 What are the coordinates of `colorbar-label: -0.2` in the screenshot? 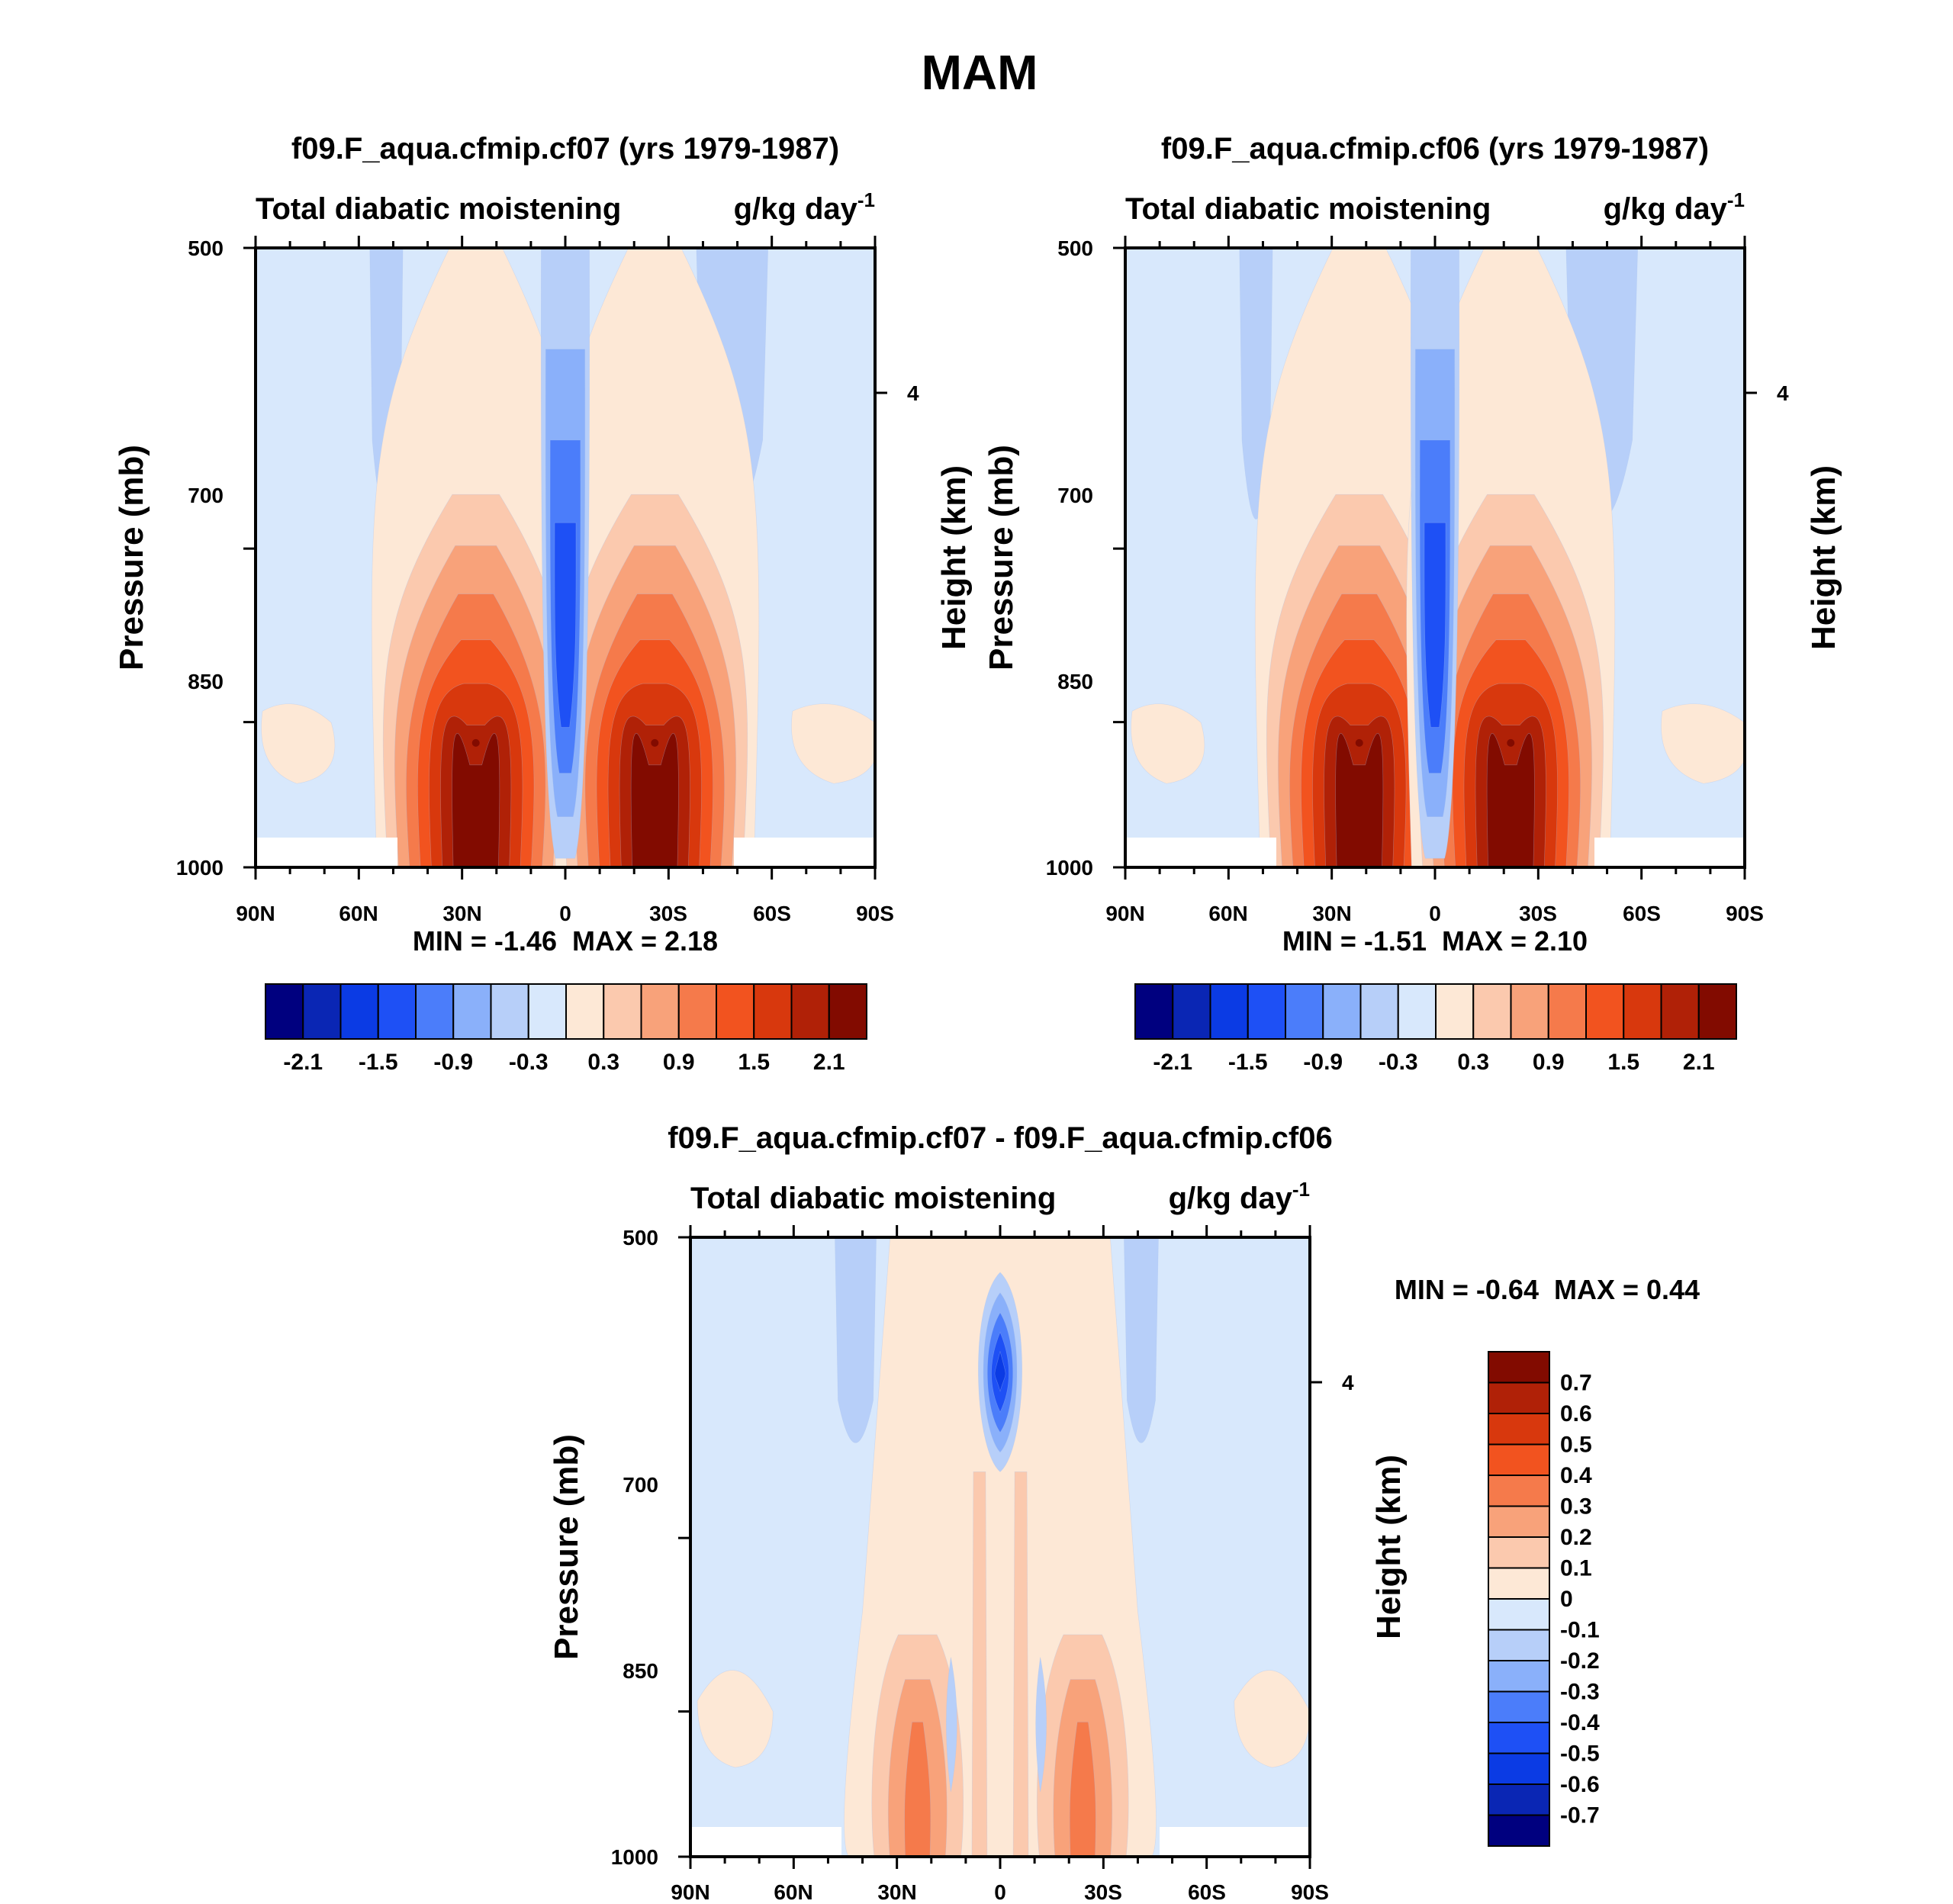 It's located at (1580, 1661).